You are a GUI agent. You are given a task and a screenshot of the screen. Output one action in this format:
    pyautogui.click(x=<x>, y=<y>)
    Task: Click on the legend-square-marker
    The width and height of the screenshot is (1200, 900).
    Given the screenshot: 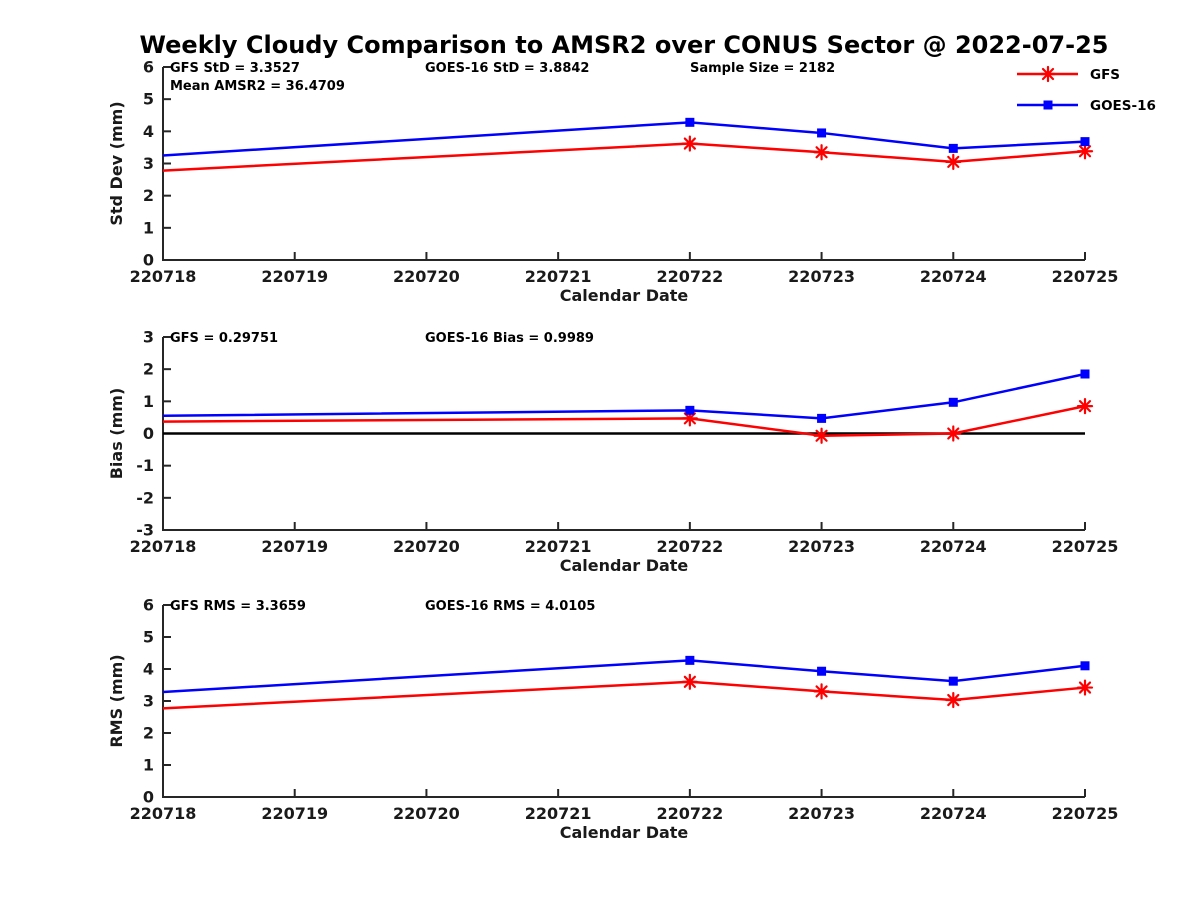 What is the action you would take?
    pyautogui.click(x=1048, y=105)
    